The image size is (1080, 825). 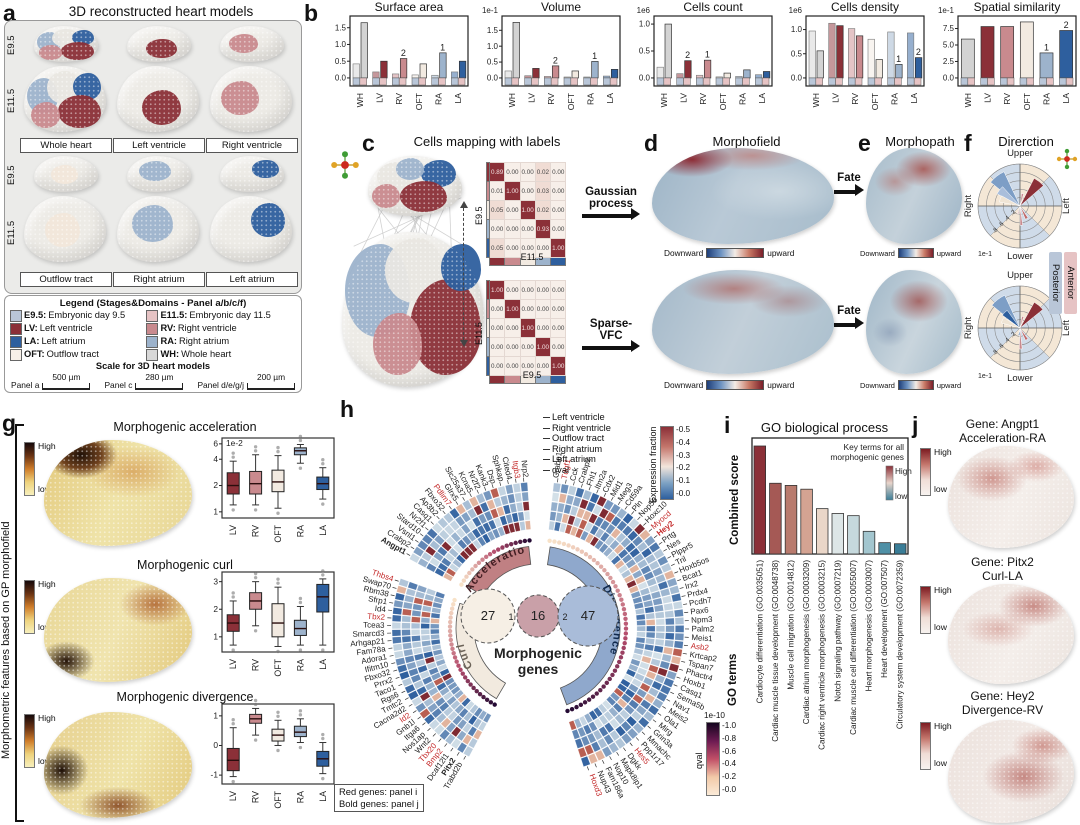 What do you see at coordinates (152, 341) in the screenshot?
I see `legend-swatch-ra` at bounding box center [152, 341].